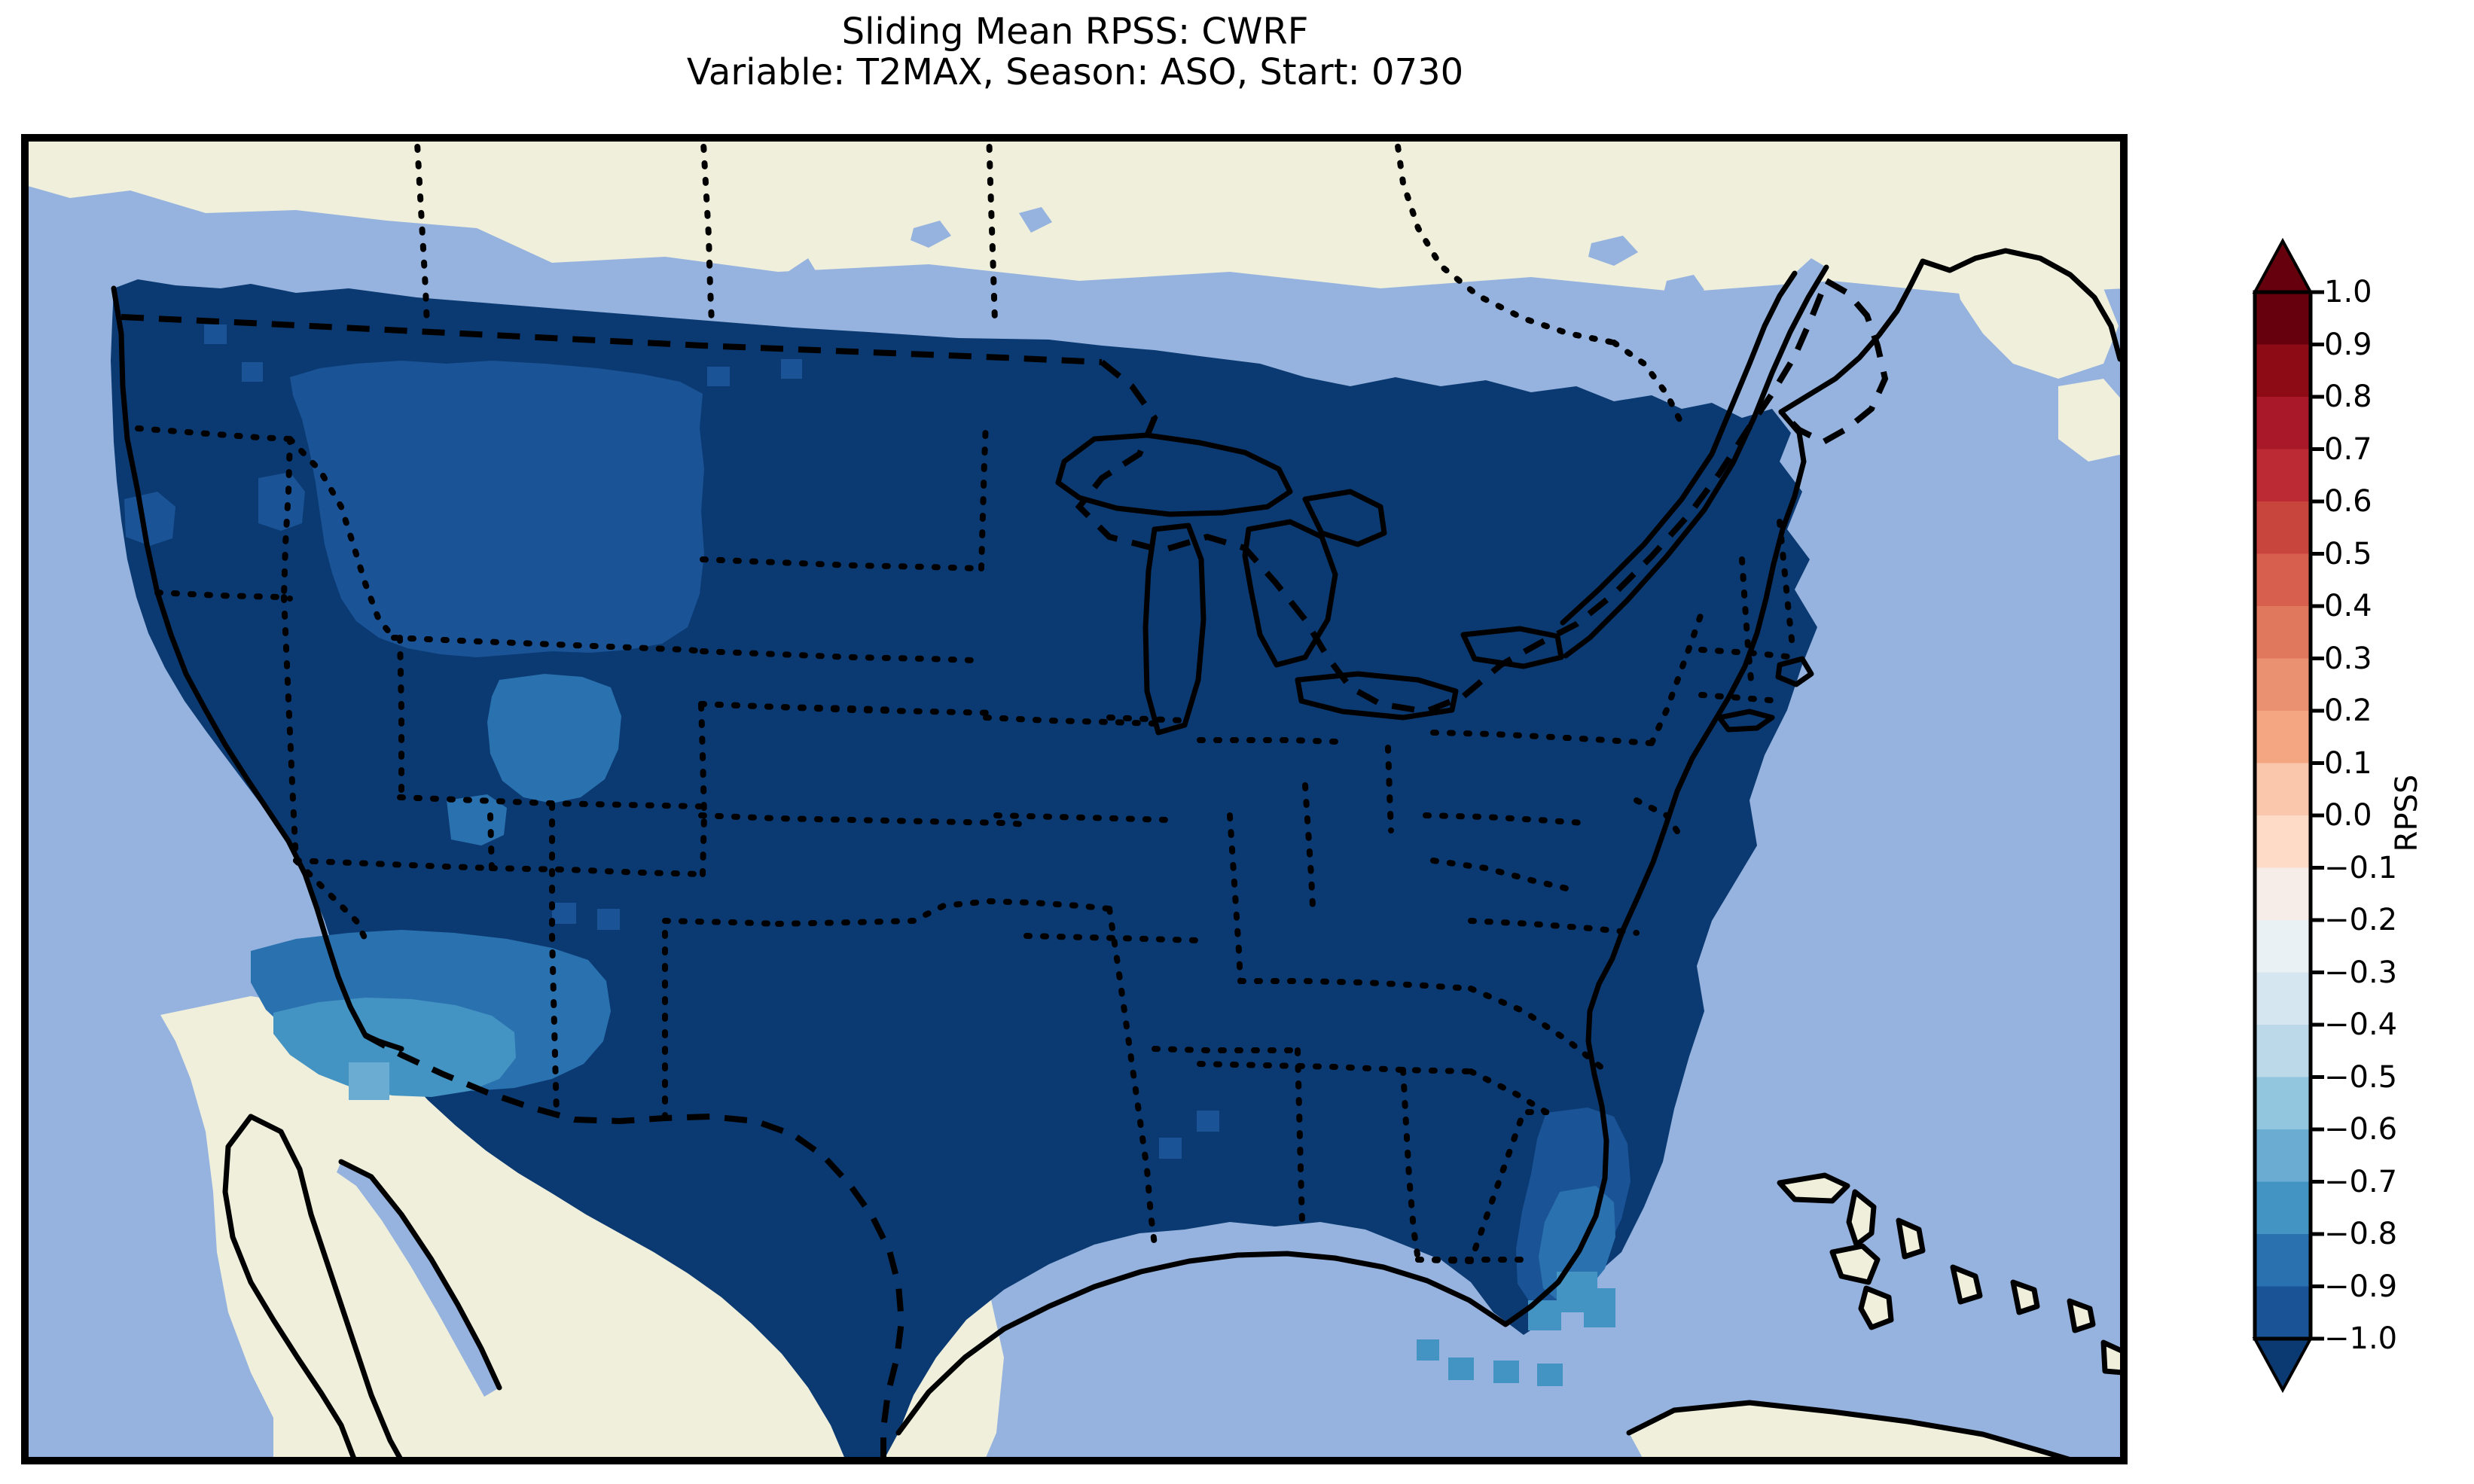 This screenshot has height=1484, width=2474. I want to click on rpss-level--0-85, so click(414, 509).